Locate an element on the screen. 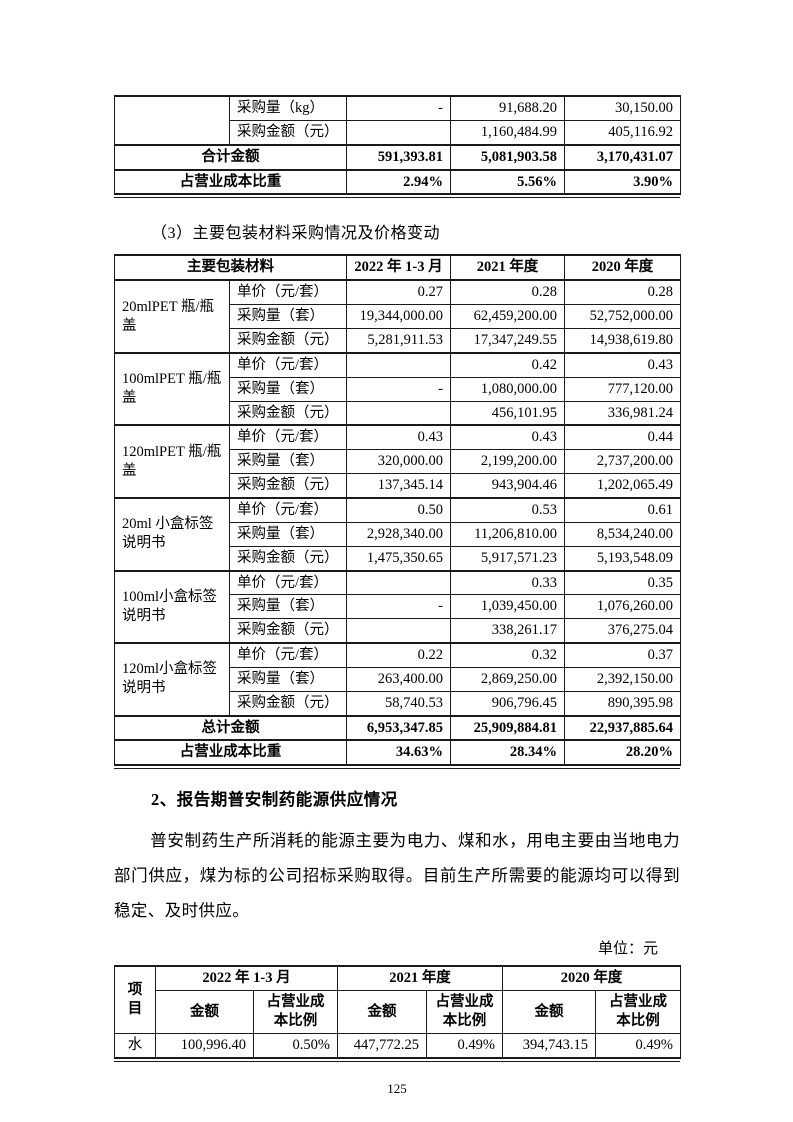 The image size is (793, 1122). cell-value: 1,076,260.00 is located at coordinates (622, 607).